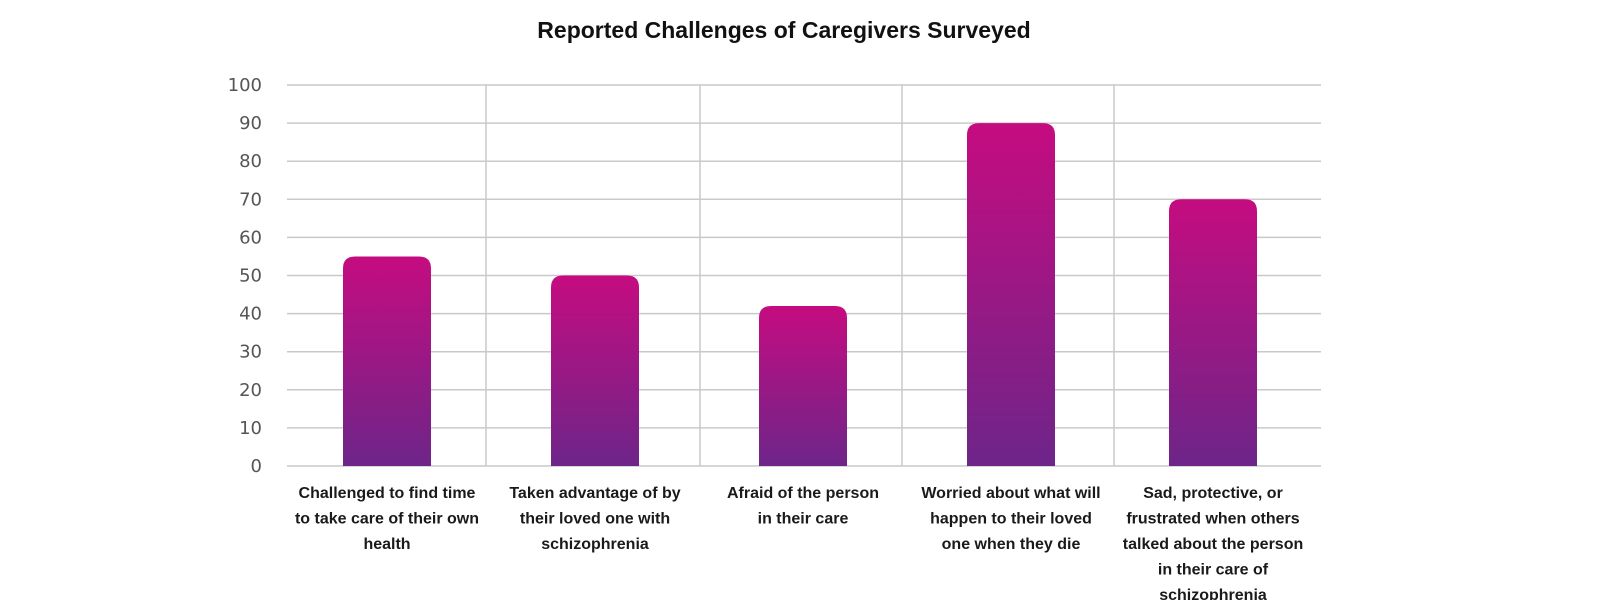 This screenshot has width=1600, height=600. I want to click on y-tick-label: 20, so click(250, 390).